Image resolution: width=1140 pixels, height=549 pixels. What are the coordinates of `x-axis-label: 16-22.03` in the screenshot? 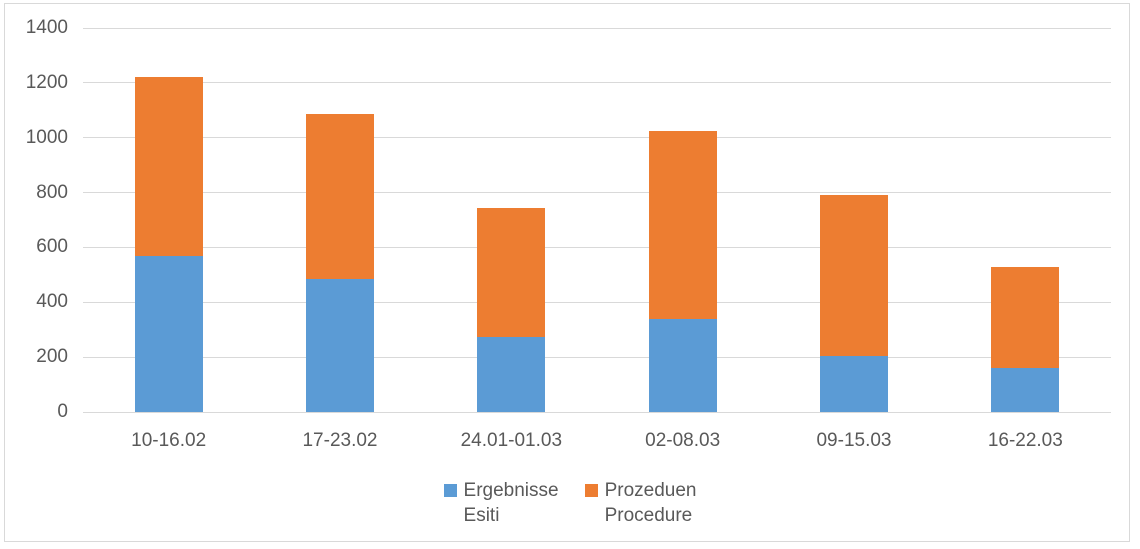 It's located at (1025, 440).